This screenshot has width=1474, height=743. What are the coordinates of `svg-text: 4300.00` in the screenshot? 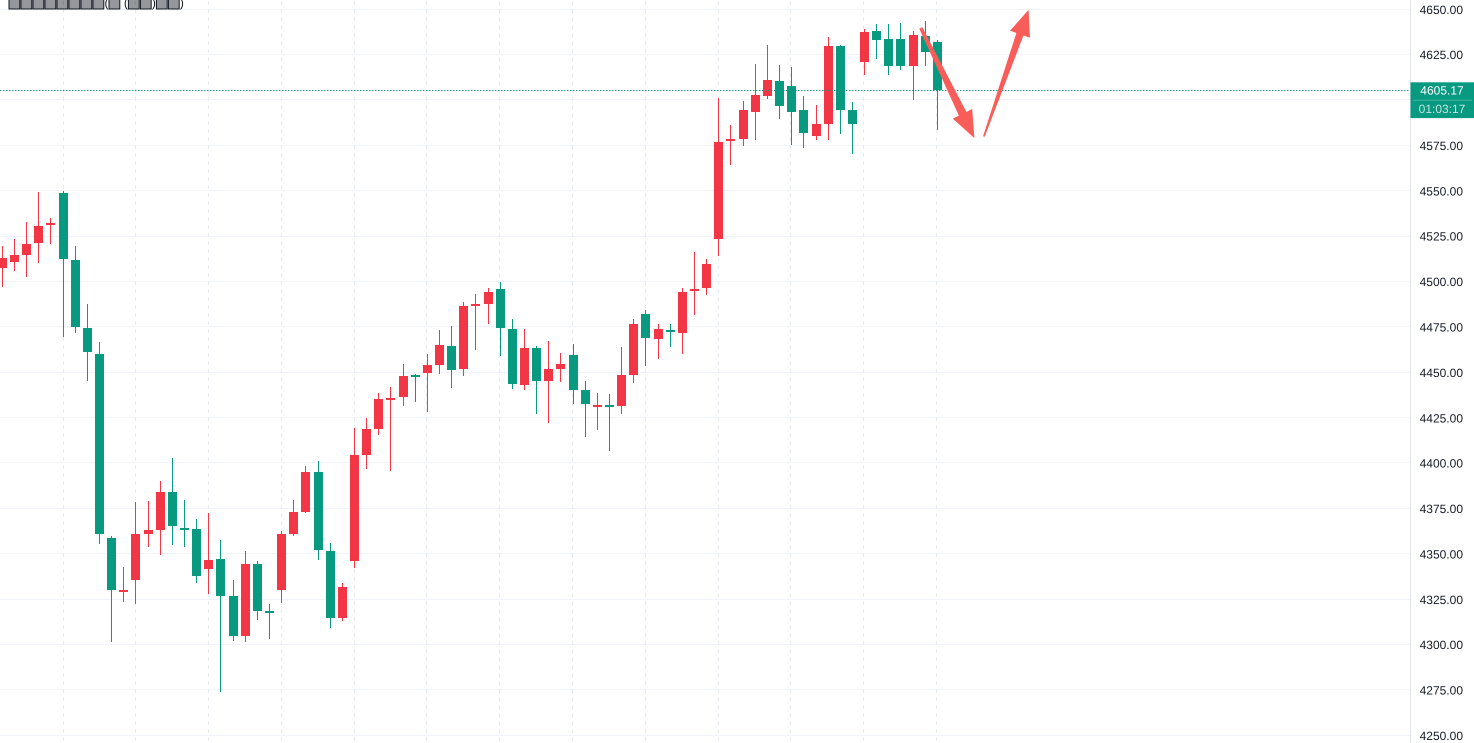 It's located at (1442, 645).